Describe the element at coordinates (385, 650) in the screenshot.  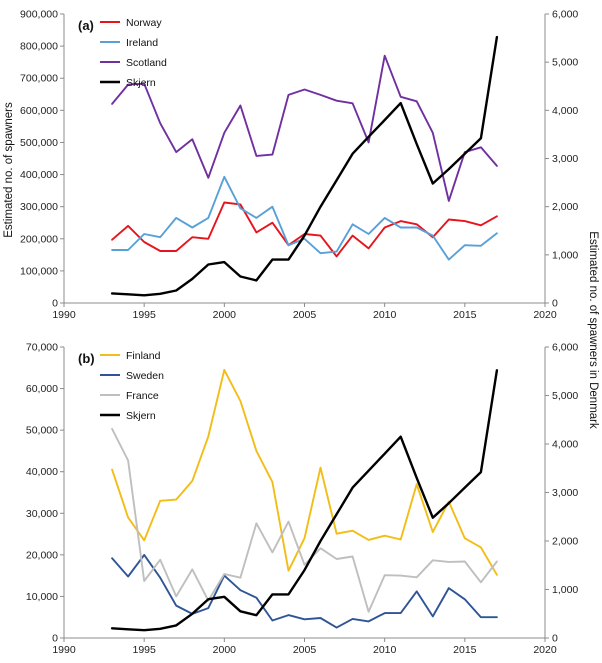
I see `panel-b-x-tick-label: 2010` at that location.